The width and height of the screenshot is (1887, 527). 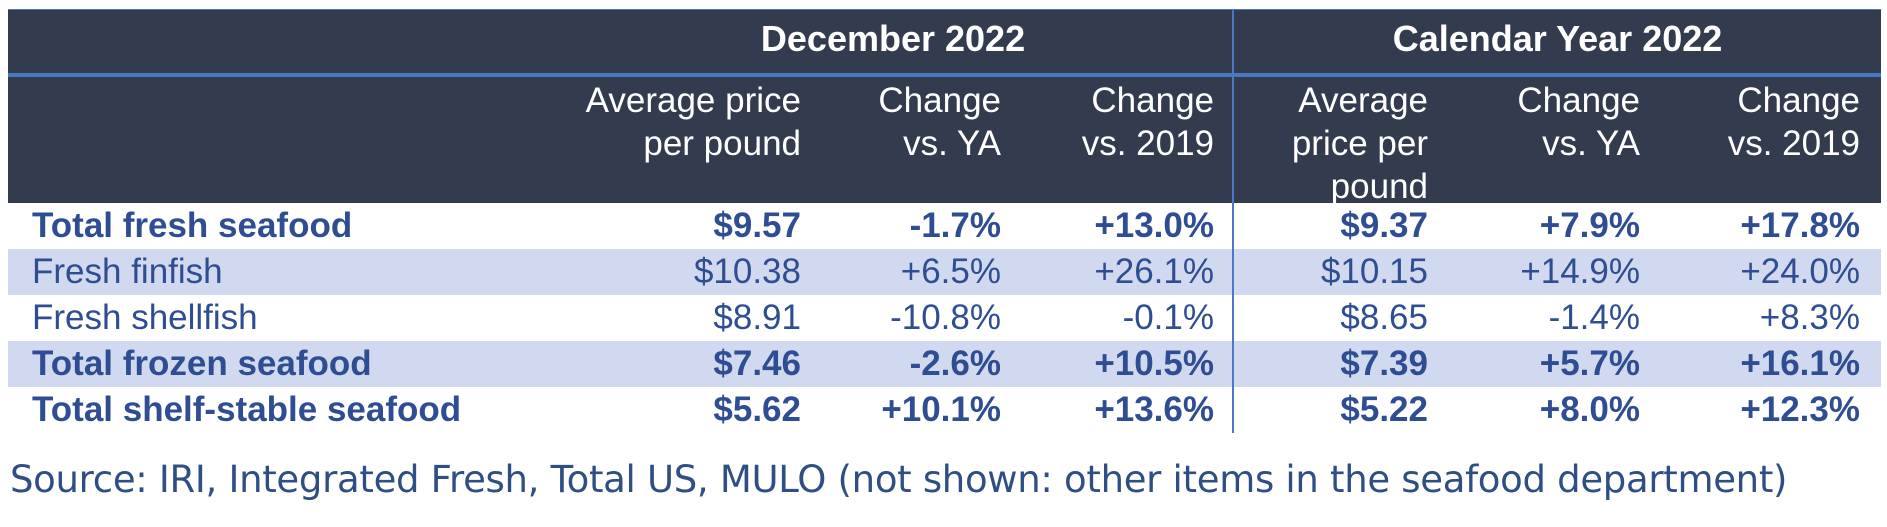 What do you see at coordinates (1384, 225) in the screenshot?
I see `cell-cy-price: $9.37` at bounding box center [1384, 225].